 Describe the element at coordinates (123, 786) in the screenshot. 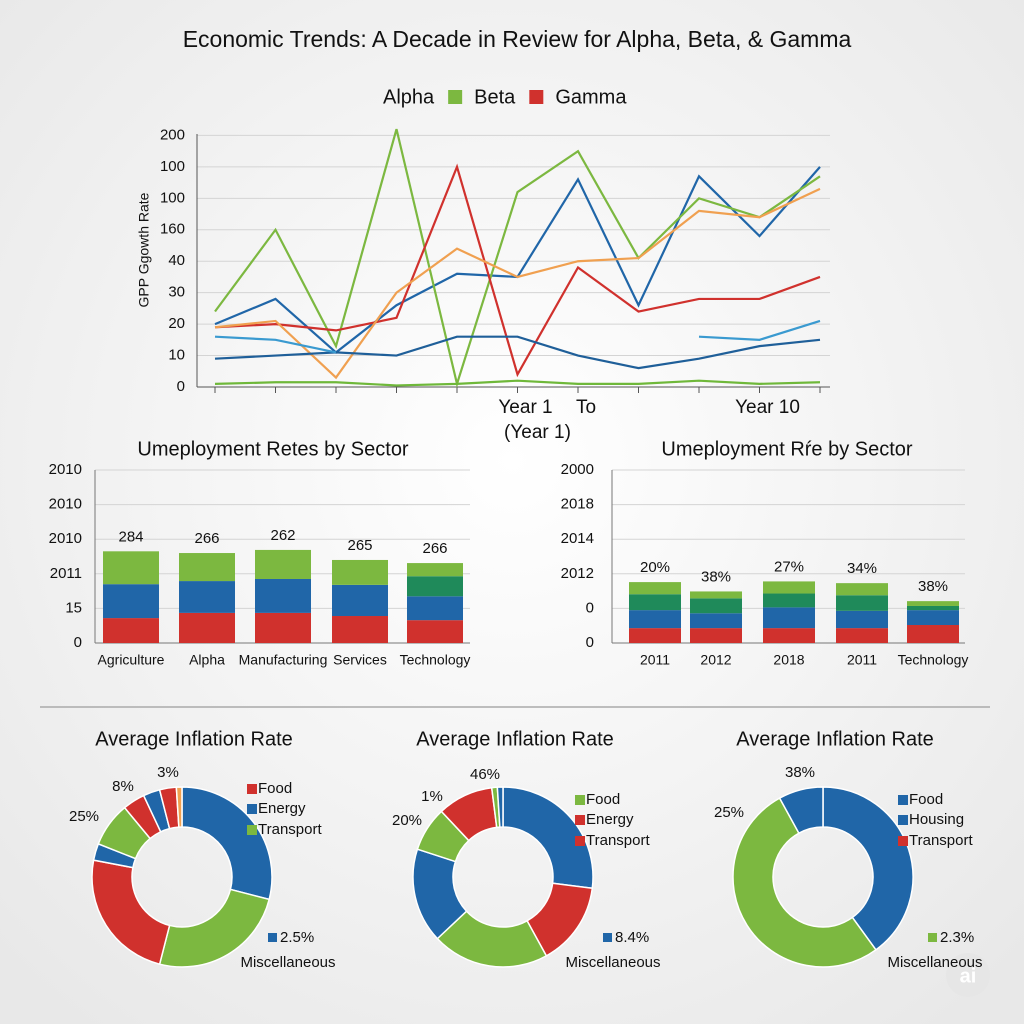

I see `pie-annotation: 8%` at that location.